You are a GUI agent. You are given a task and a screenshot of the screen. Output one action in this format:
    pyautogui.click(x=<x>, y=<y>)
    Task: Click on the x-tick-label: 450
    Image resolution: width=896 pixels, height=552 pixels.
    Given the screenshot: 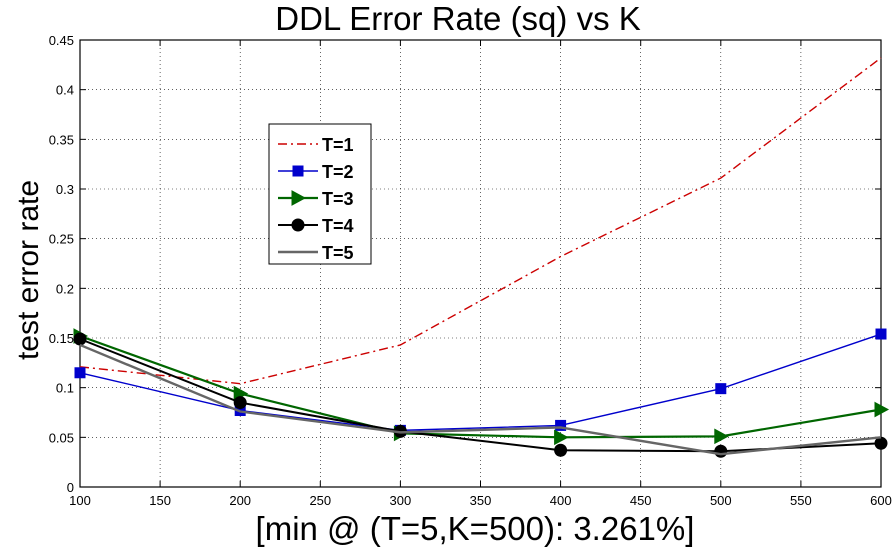 What is the action you would take?
    pyautogui.click(x=641, y=500)
    